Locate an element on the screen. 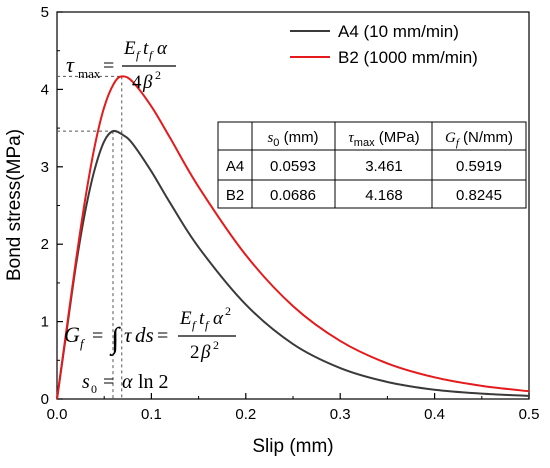  table-cell-a4-taumax: 3.461 is located at coordinates (384, 166).